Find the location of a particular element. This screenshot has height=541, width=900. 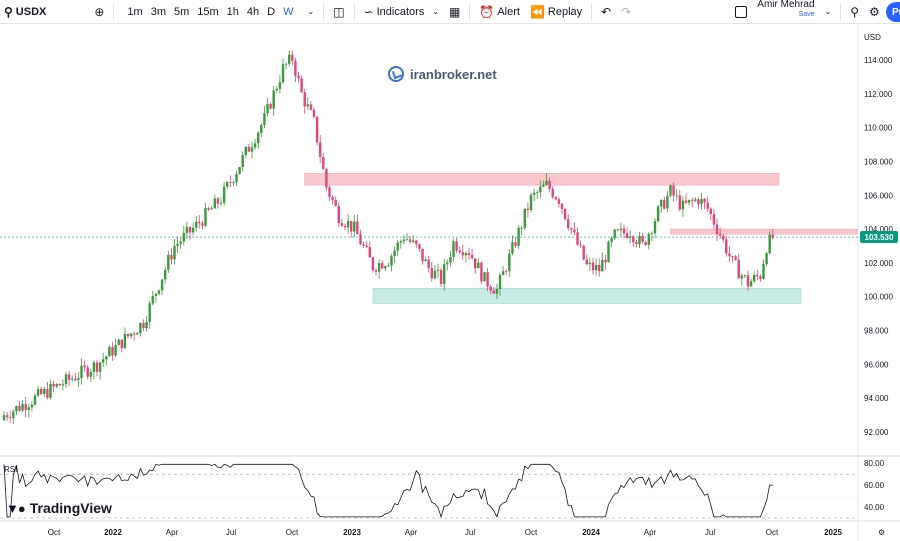

interval-d: D is located at coordinates (271, 11).